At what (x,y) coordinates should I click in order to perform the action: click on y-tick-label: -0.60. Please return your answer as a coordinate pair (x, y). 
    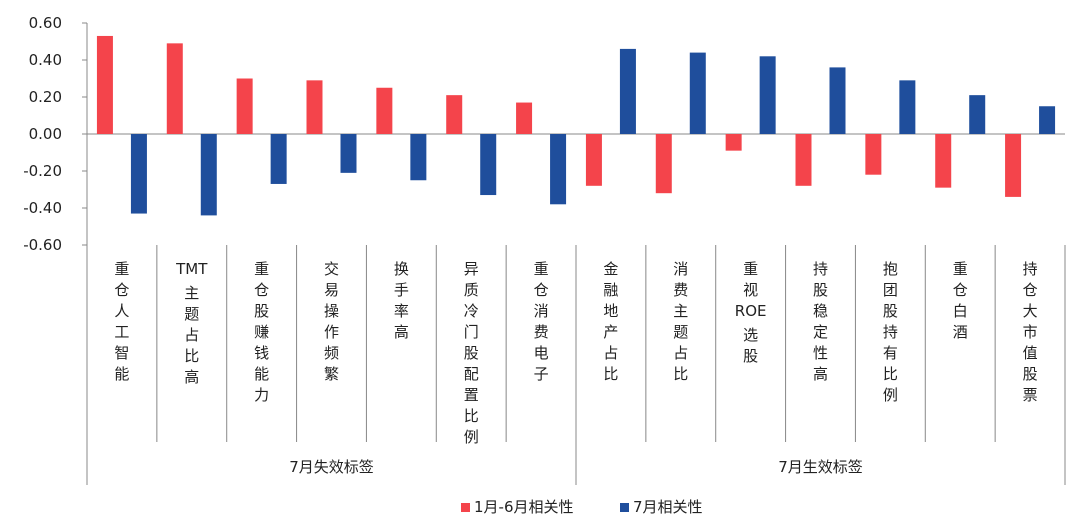
    Looking at the image, I should click on (42, 245).